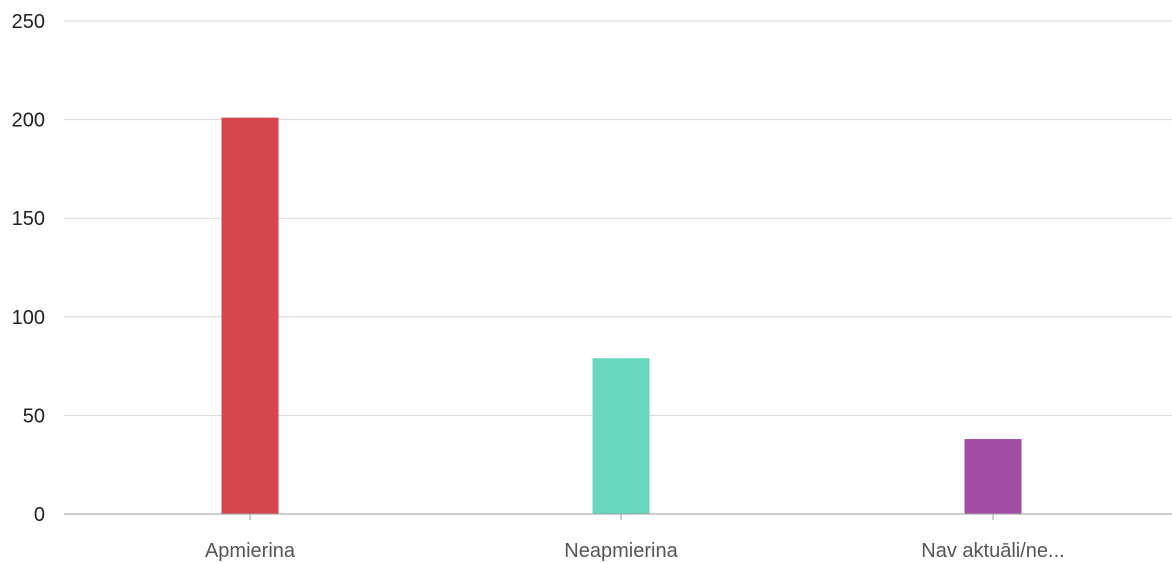 Image resolution: width=1172 pixels, height=563 pixels. Describe the element at coordinates (28, 22) in the screenshot. I see `y-tick-label: 250` at that location.